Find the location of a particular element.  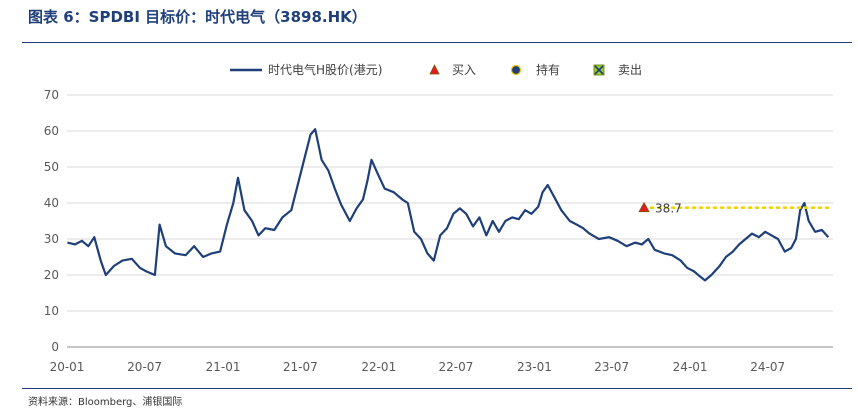

x-tick-label: 24-07 is located at coordinates (767, 367).